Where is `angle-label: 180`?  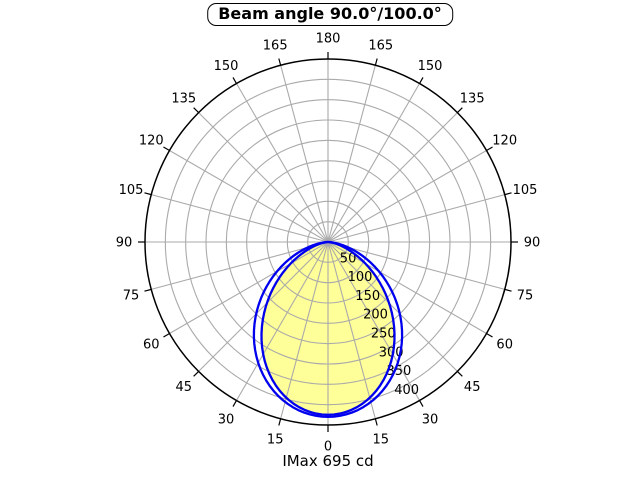
angle-label: 180 is located at coordinates (328, 39).